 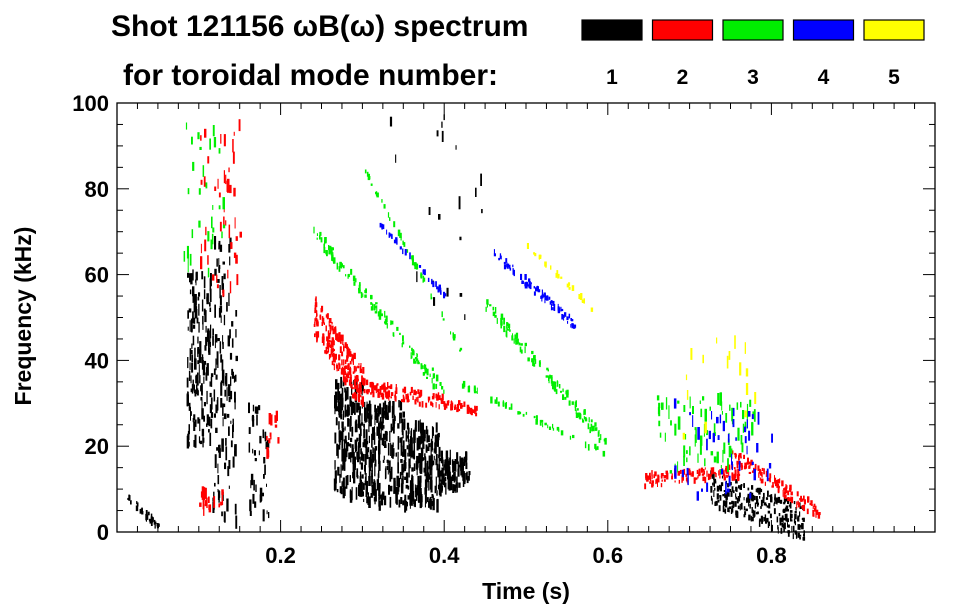 I want to click on mode-4-feature, so click(x=535, y=289).